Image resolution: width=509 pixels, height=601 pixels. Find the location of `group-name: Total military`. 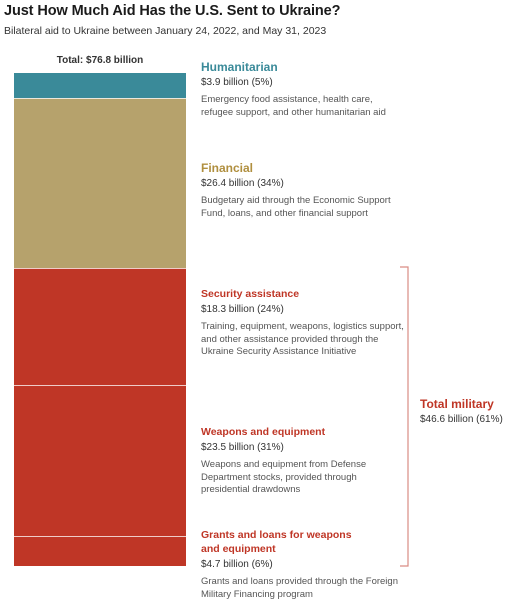

group-name: Total military is located at coordinates (457, 404).